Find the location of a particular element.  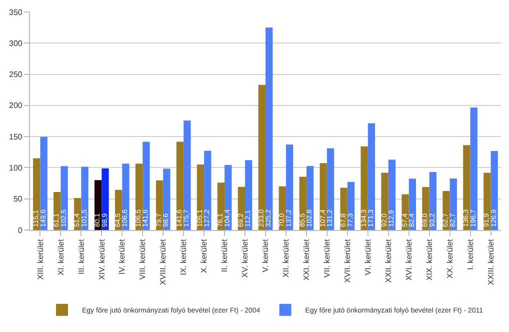

y-tick-label: 200 is located at coordinates (16, 105).